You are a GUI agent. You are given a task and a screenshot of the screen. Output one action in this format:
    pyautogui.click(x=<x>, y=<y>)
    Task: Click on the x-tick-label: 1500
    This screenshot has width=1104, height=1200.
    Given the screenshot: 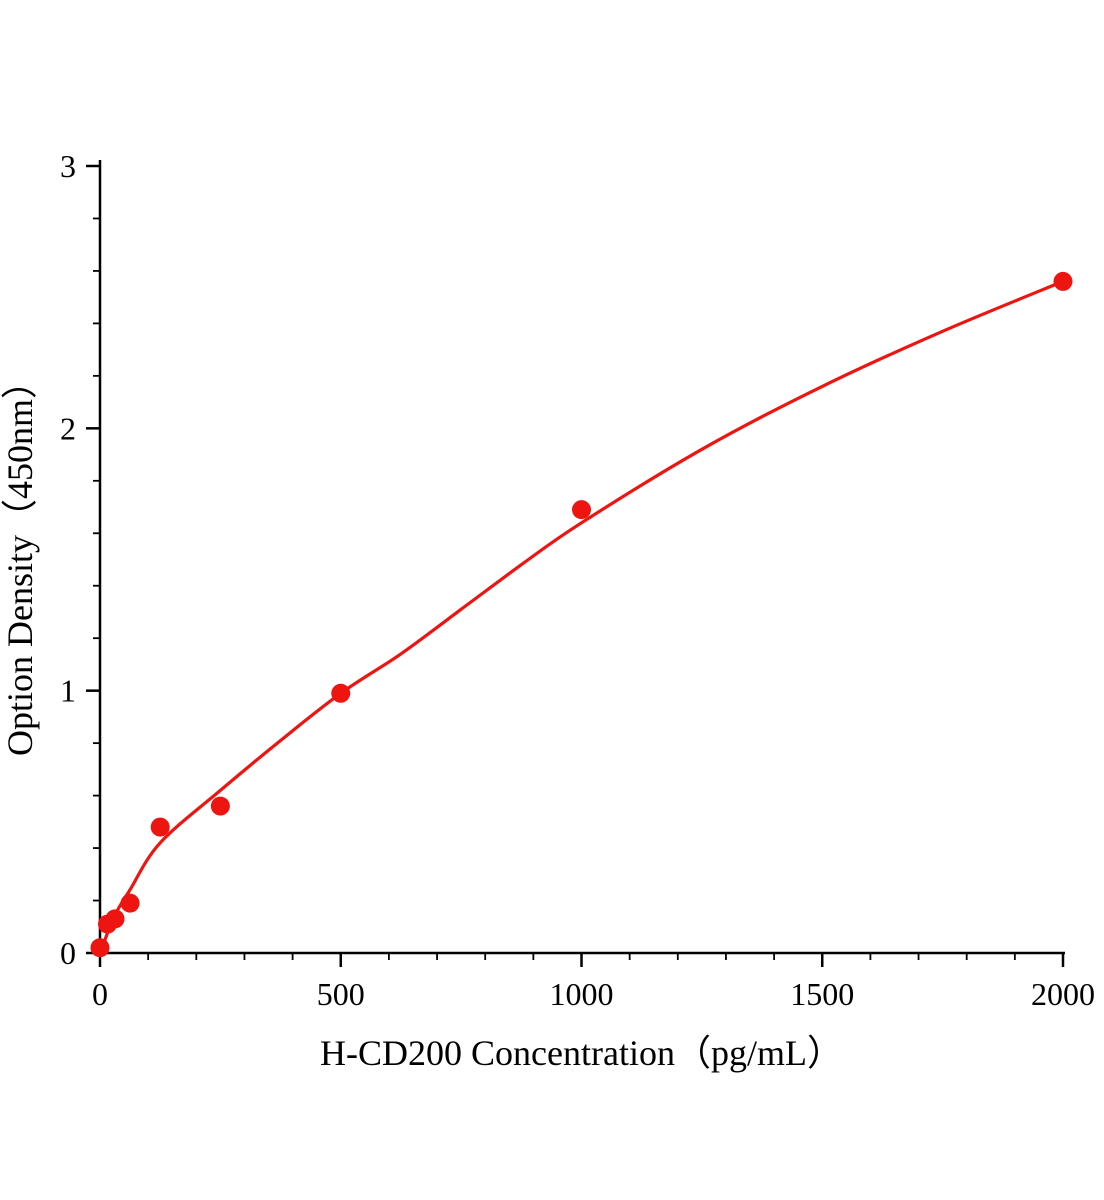 What is the action you would take?
    pyautogui.click(x=822, y=994)
    